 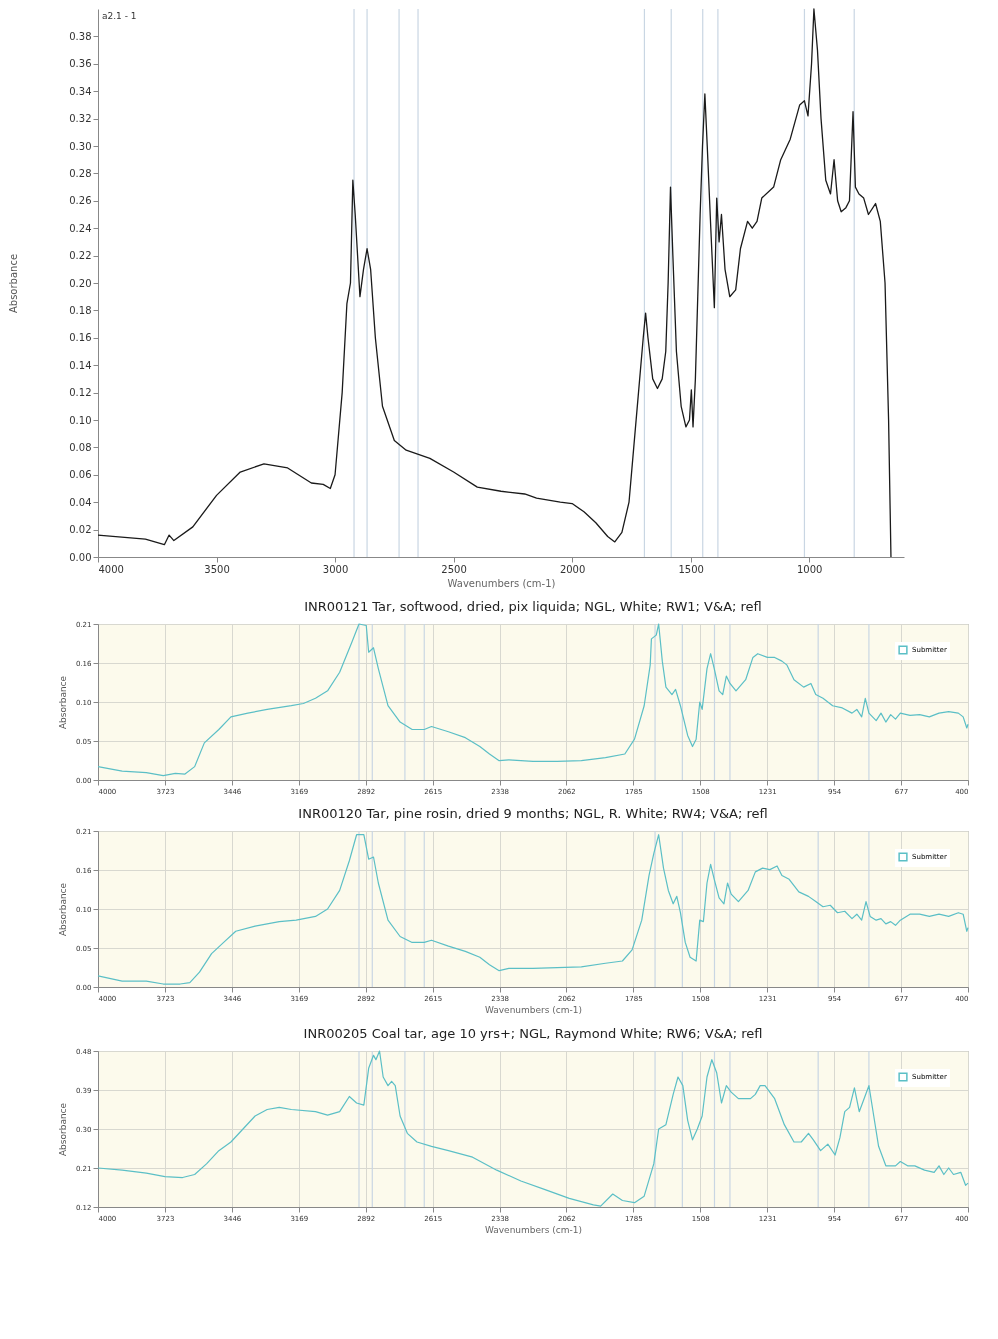 What do you see at coordinates (80, 447) in the screenshot?
I see `y-tick-label: 0.08` at bounding box center [80, 447].